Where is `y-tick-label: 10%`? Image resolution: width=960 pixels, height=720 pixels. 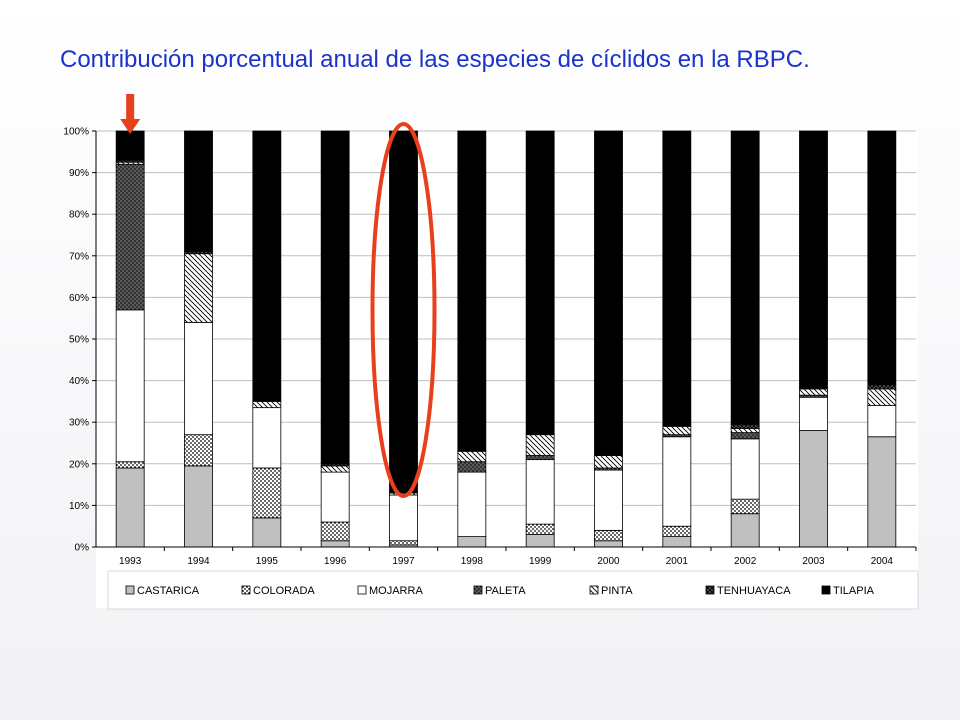 y-tick-label: 10% is located at coordinates (79, 506).